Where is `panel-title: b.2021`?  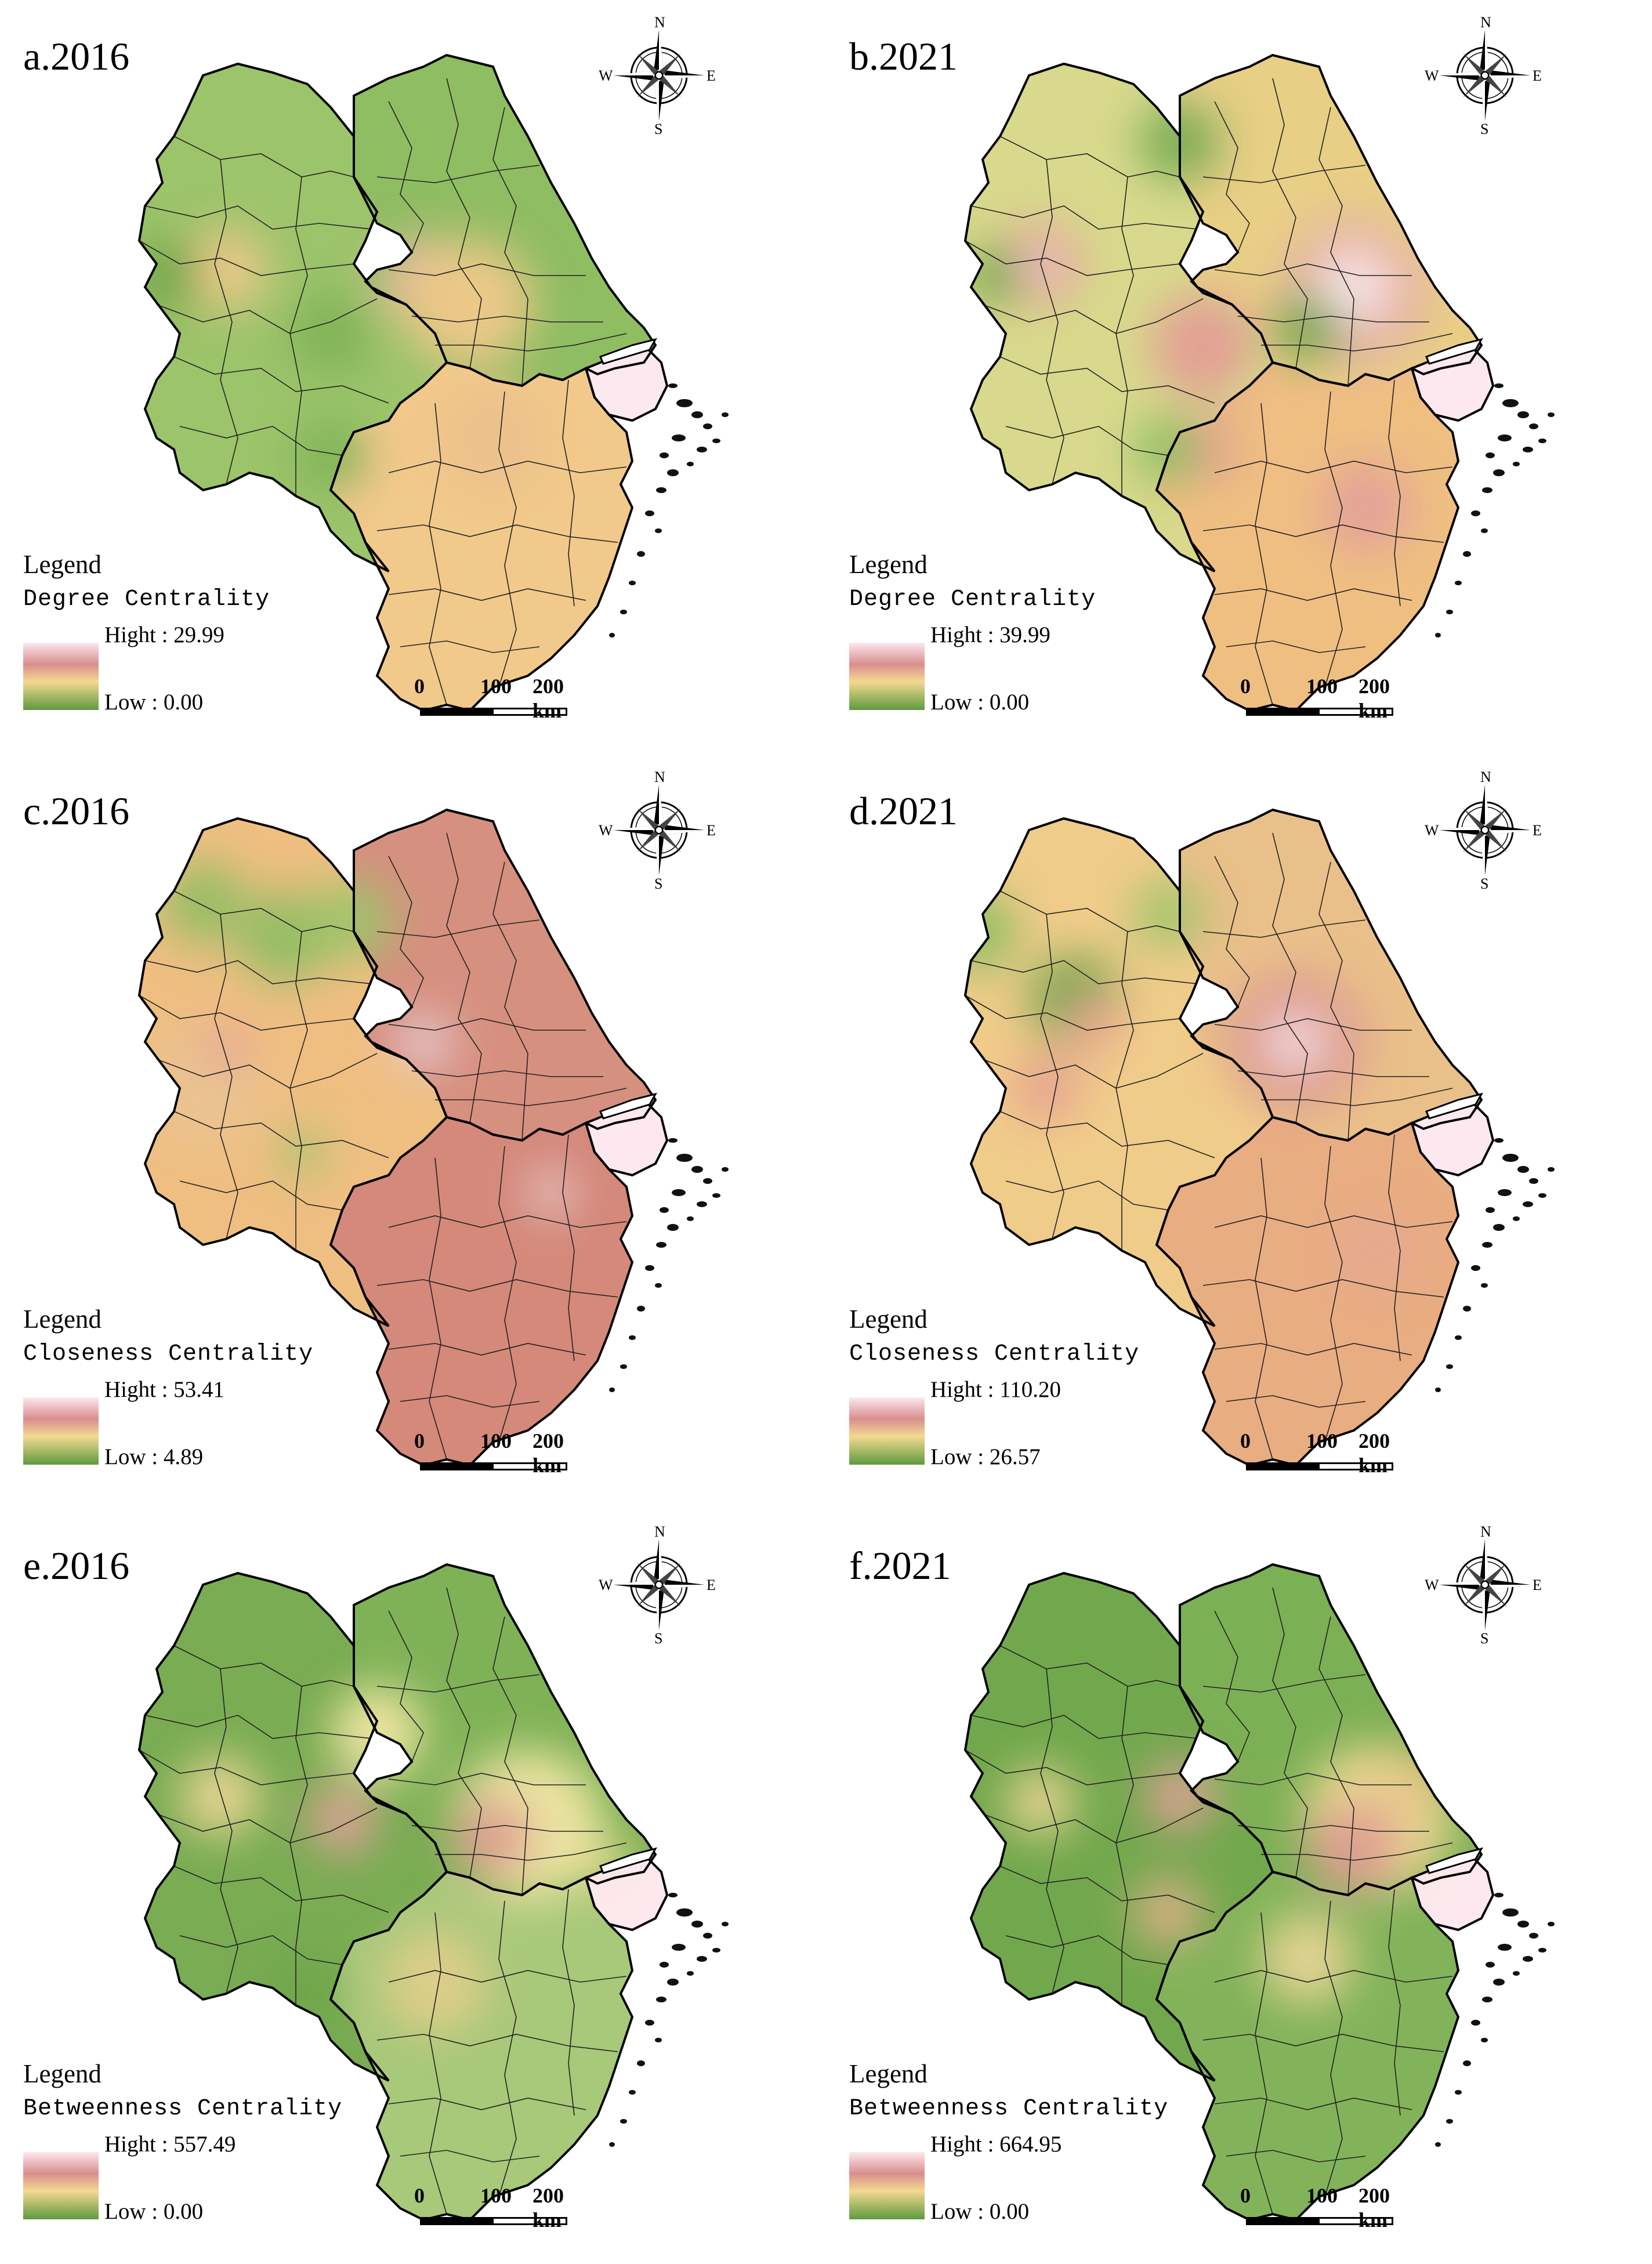 panel-title: b.2021 is located at coordinates (903, 56).